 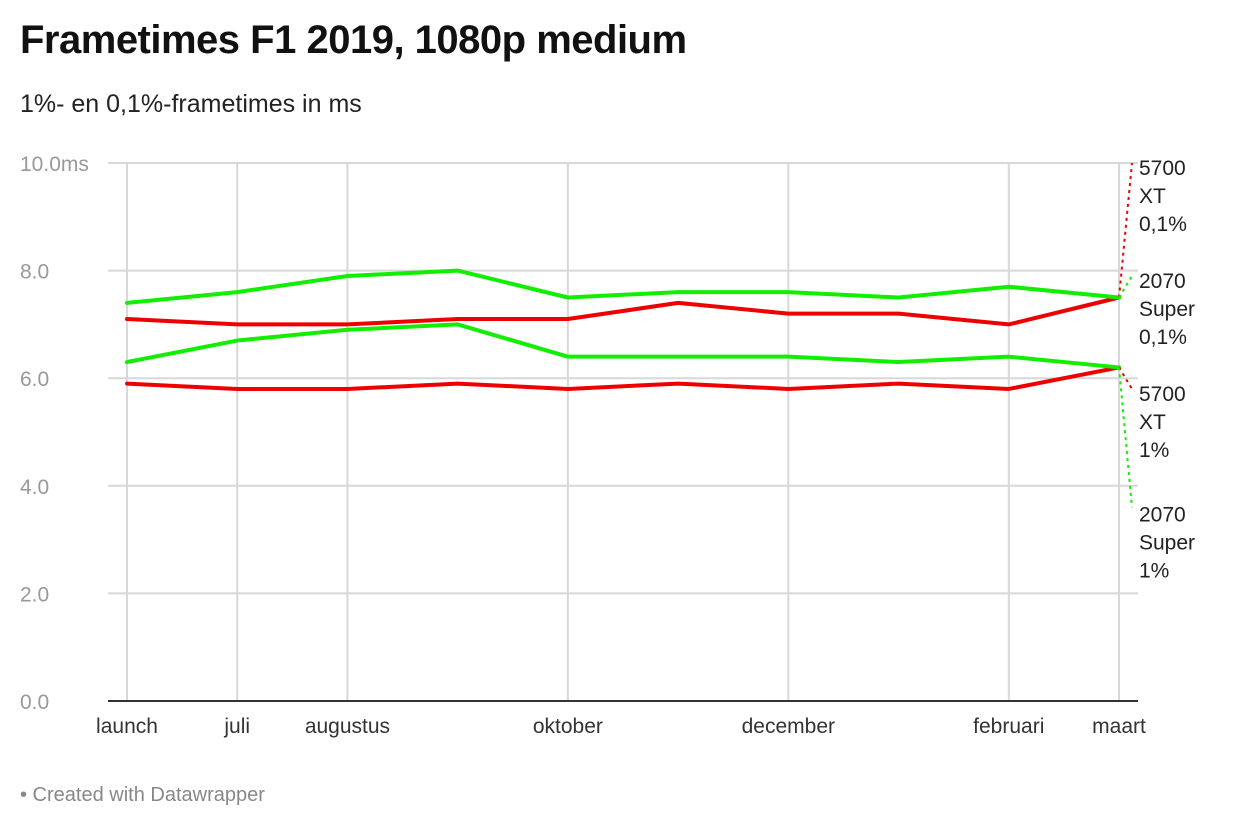 I want to click on x-tick-label: augustus, so click(x=347, y=726).